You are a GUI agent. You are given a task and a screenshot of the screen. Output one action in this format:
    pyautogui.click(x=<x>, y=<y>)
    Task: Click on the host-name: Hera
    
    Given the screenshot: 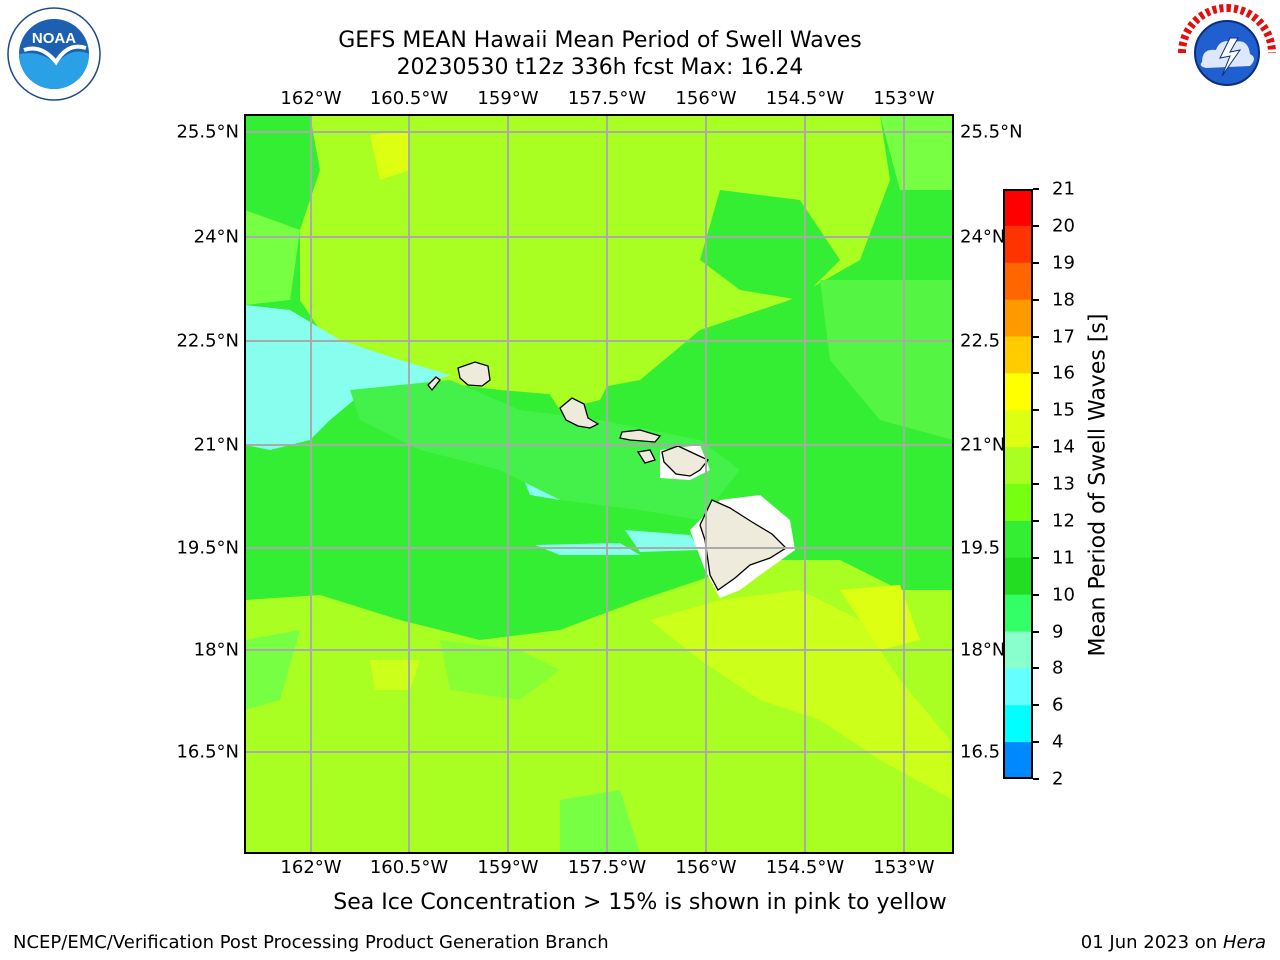 What is the action you would take?
    pyautogui.click(x=1244, y=942)
    